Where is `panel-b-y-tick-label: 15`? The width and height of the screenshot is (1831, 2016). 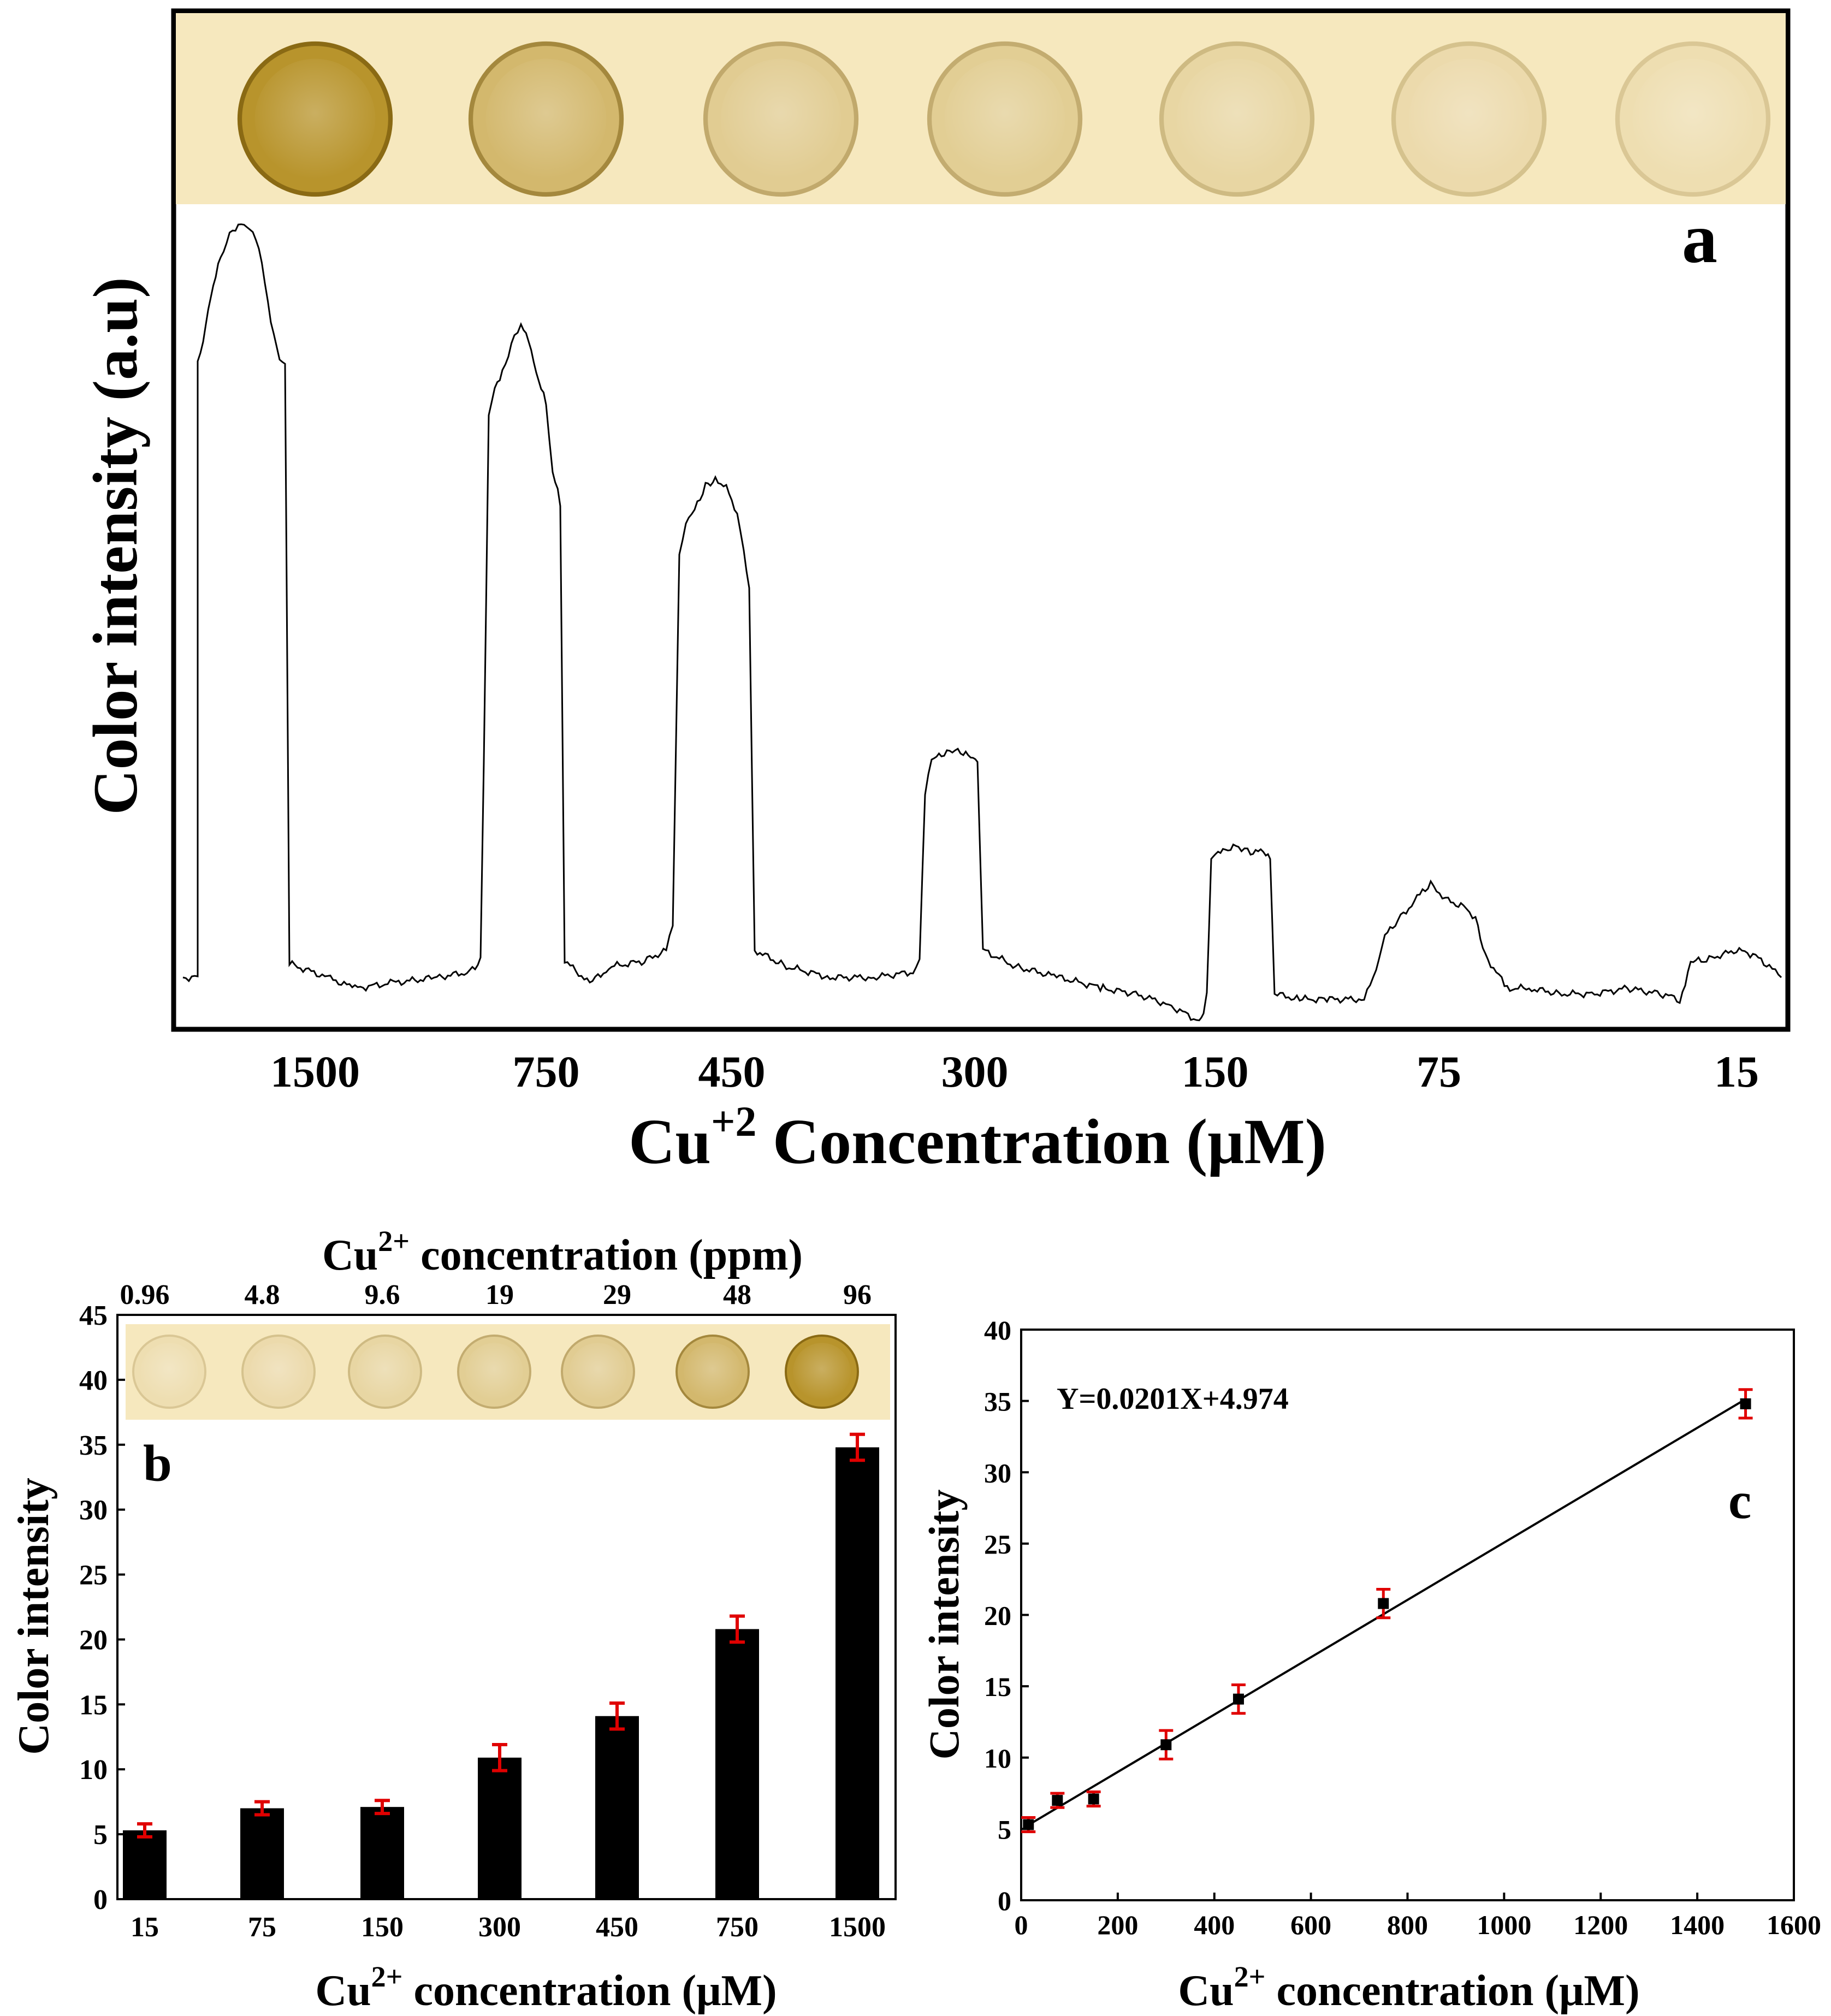
panel-b-y-tick-label: 15 is located at coordinates (93, 1705).